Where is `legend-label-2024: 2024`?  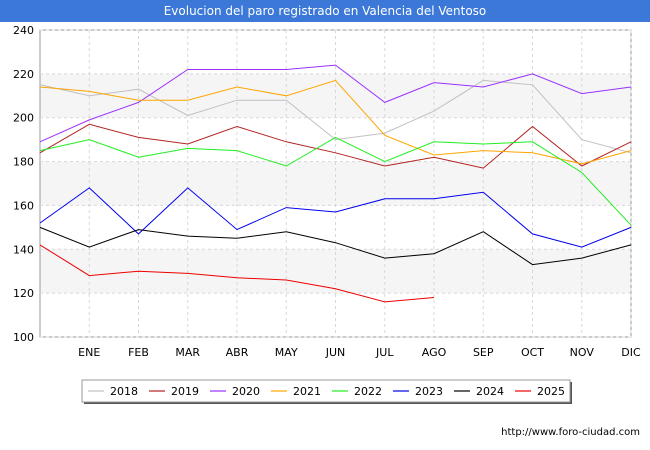 legend-label-2024: 2024 is located at coordinates (490, 391).